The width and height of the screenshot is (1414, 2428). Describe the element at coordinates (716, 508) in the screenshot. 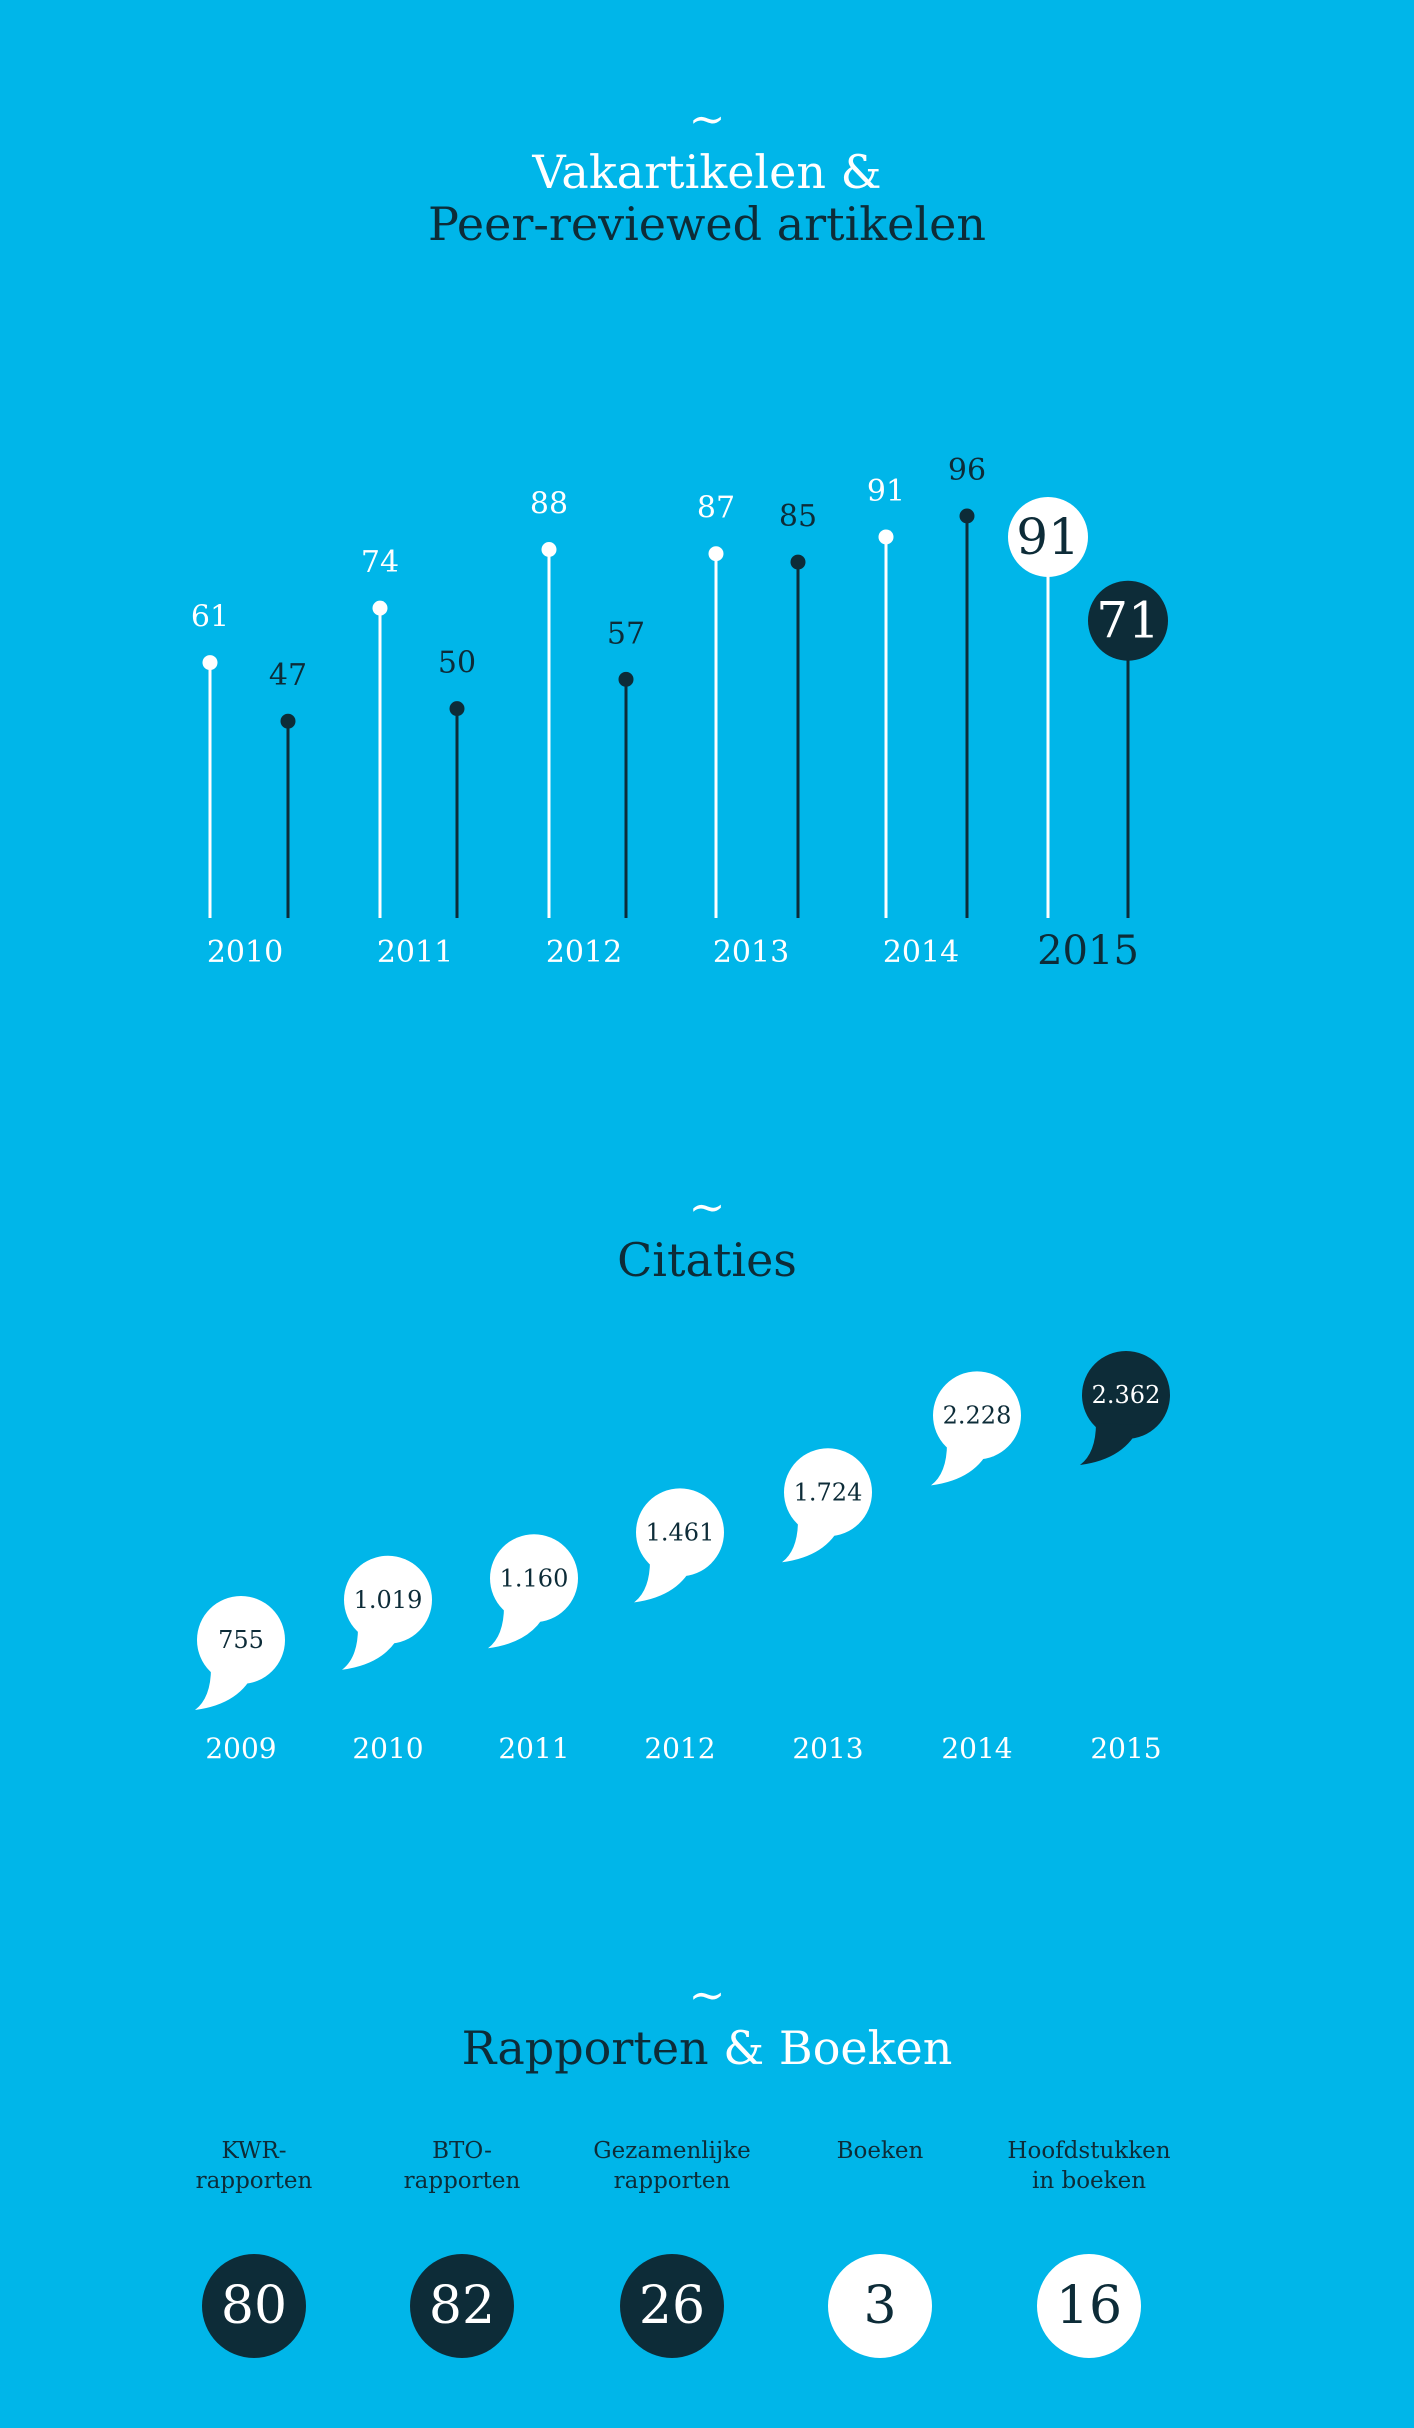

I see `lollipop-value-label: 87` at that location.